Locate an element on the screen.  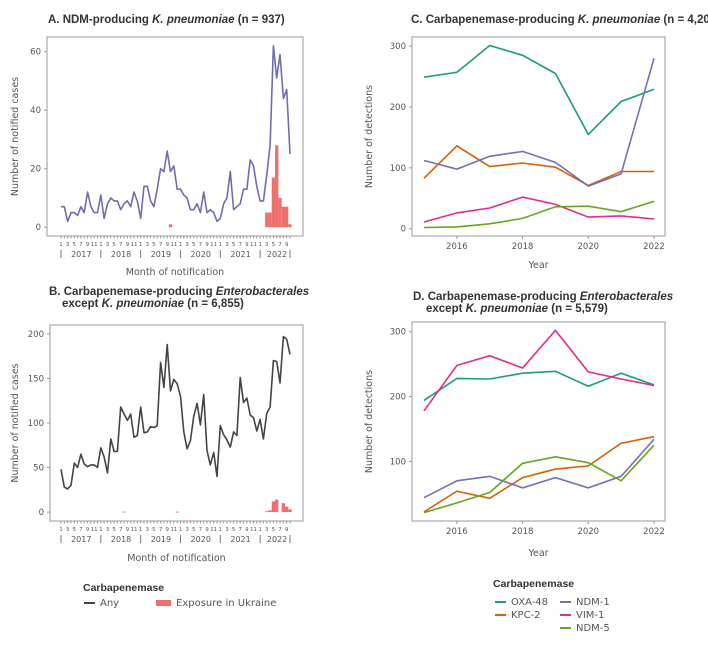
title-part: A. NDM-producing is located at coordinates (100, 20).